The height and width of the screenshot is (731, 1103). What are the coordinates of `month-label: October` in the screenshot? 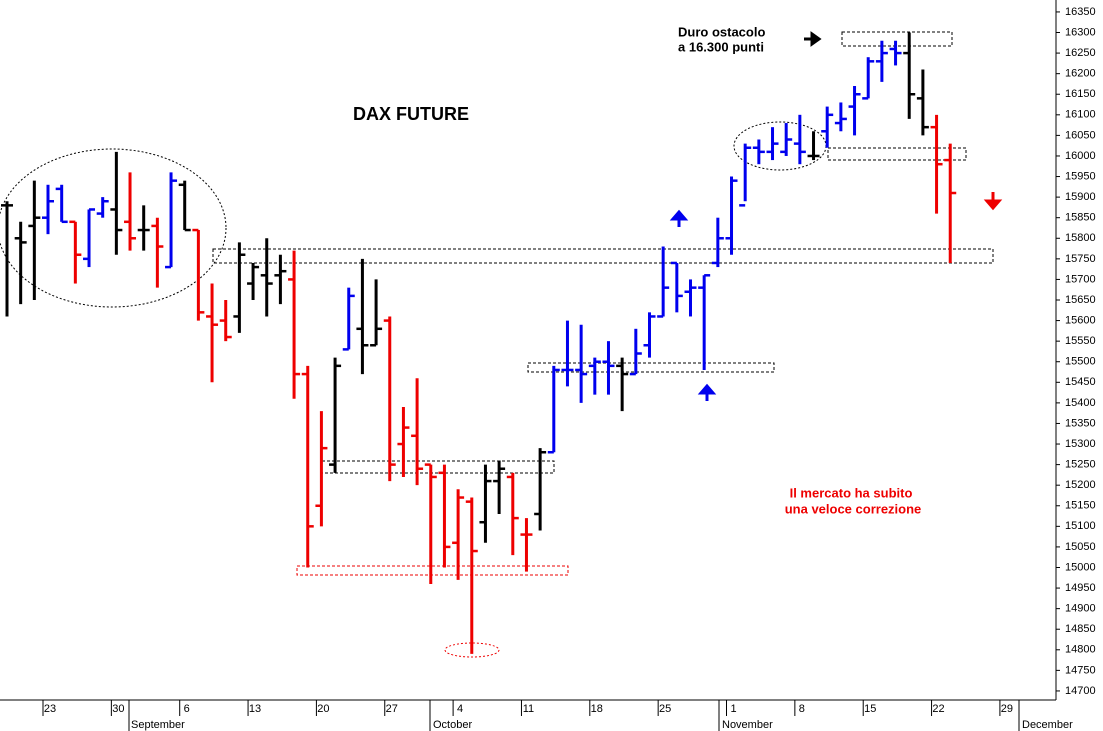 It's located at (452, 725).